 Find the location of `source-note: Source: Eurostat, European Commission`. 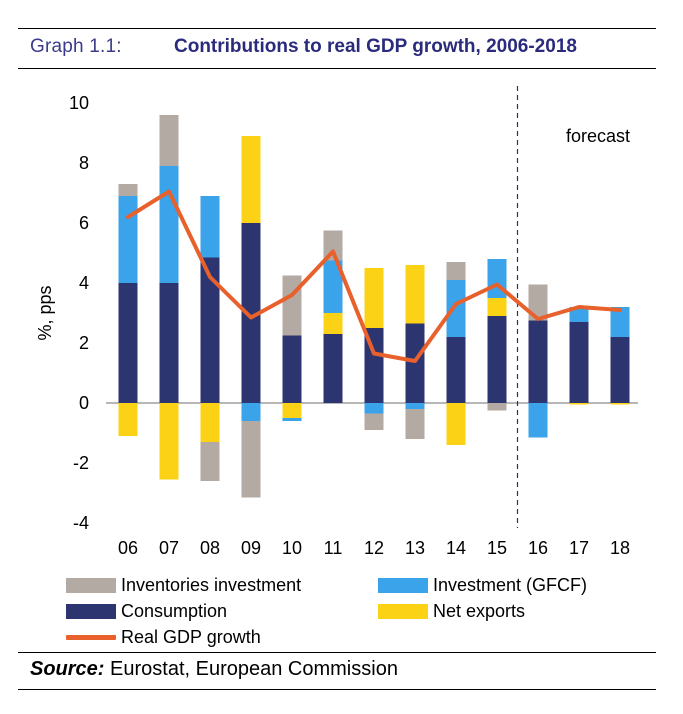

source-note: Source: Eurostat, European Commission is located at coordinates (214, 669).